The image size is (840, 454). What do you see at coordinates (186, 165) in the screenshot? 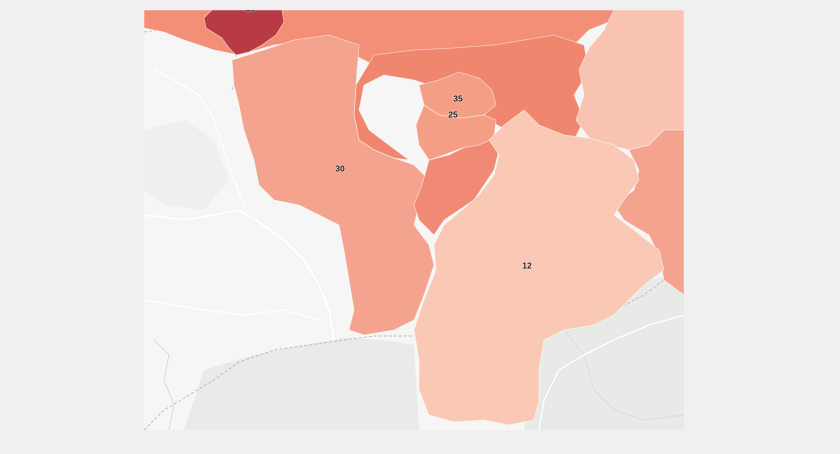
I see `terrain-patch-west` at bounding box center [186, 165].